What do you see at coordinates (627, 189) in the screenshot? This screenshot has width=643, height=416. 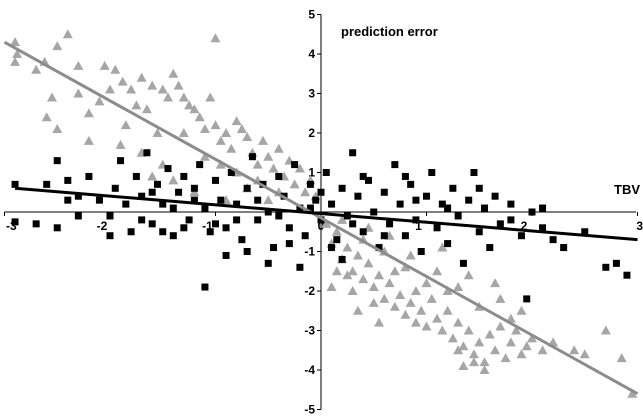 I see `x-axis-title: TBV` at bounding box center [627, 189].